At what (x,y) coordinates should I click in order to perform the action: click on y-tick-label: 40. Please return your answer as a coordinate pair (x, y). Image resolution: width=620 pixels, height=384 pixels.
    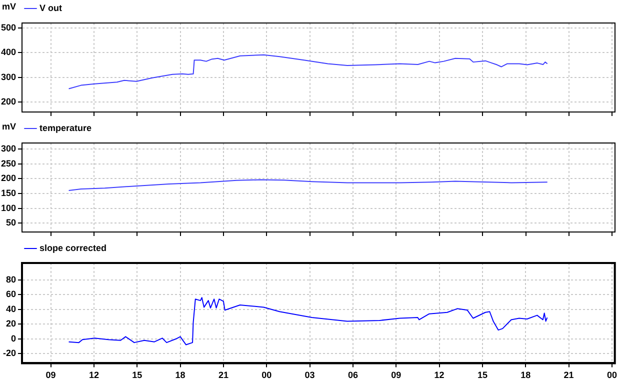
    Looking at the image, I should click on (11, 309).